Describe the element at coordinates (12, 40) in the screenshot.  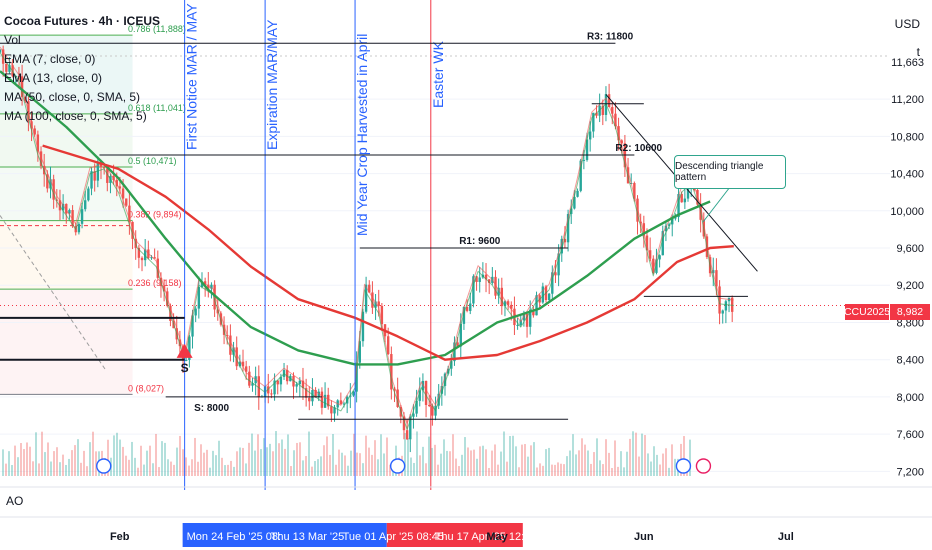
I see `legend-vol: Vol` at that location.